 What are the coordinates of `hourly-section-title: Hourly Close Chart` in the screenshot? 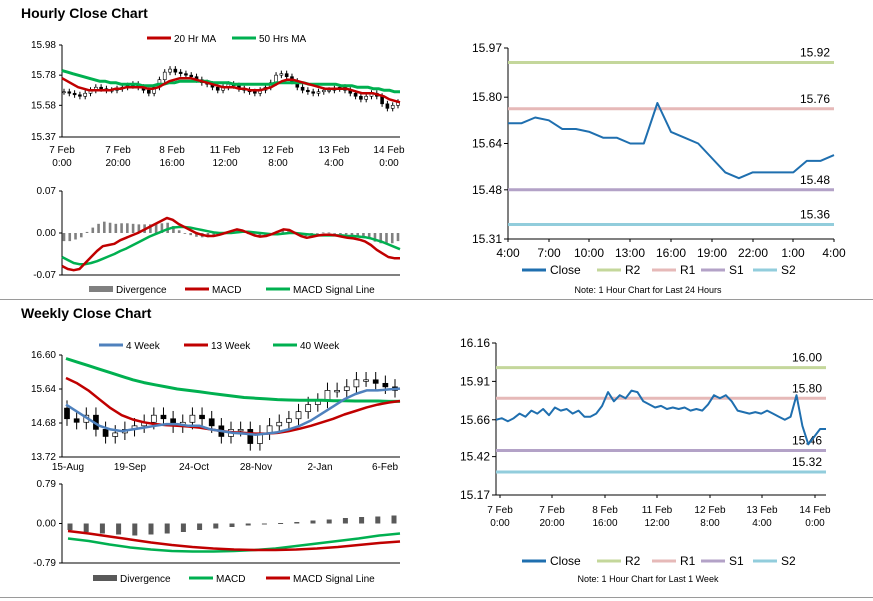 It's located at (84, 13).